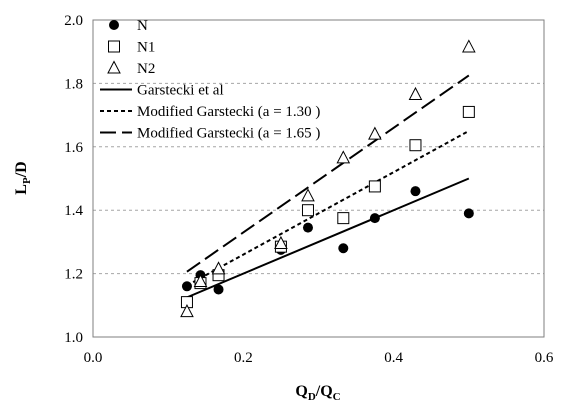 This screenshot has height=403, width=561. Describe the element at coordinates (73, 275) in the screenshot. I see `y-tick-label-1: 1.2` at that location.